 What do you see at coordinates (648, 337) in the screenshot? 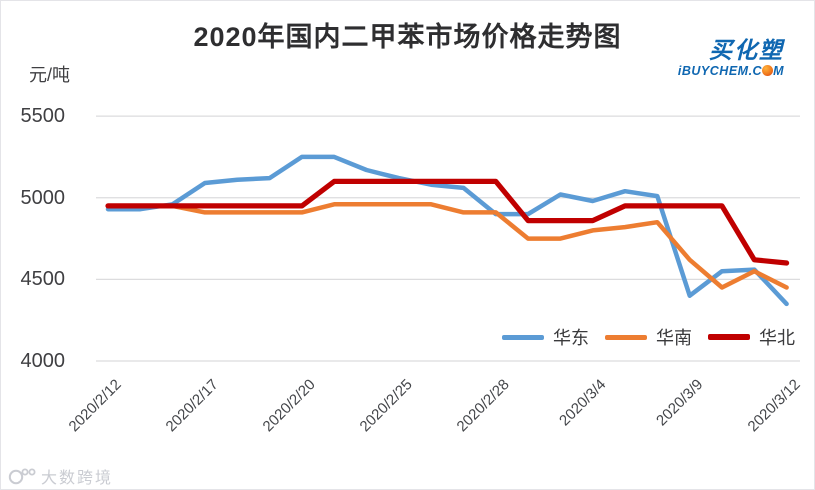
I see `legend-item-2: 华南` at bounding box center [648, 337].